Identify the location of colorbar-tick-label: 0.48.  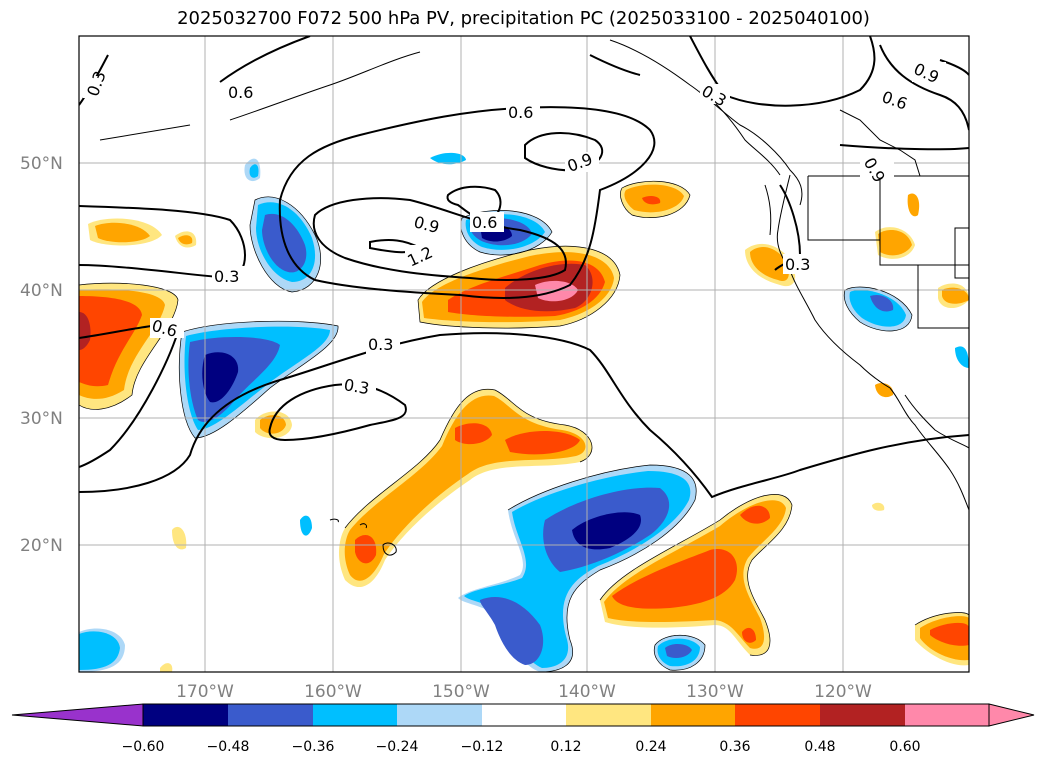
(819, 747).